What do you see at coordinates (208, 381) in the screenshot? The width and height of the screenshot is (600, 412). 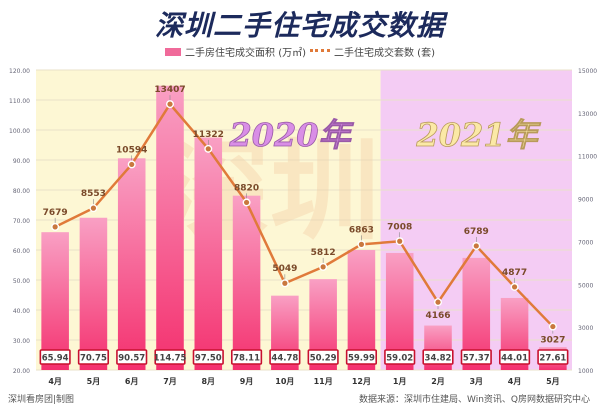 I see `category-label: 8月` at bounding box center [208, 381].